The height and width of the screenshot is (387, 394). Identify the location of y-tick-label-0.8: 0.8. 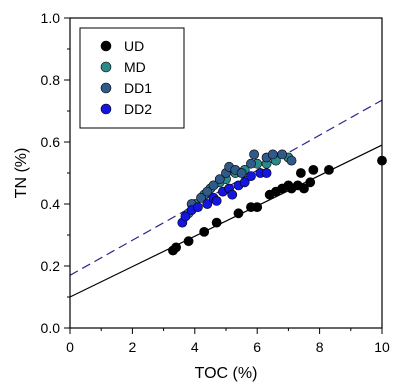
(51, 80).